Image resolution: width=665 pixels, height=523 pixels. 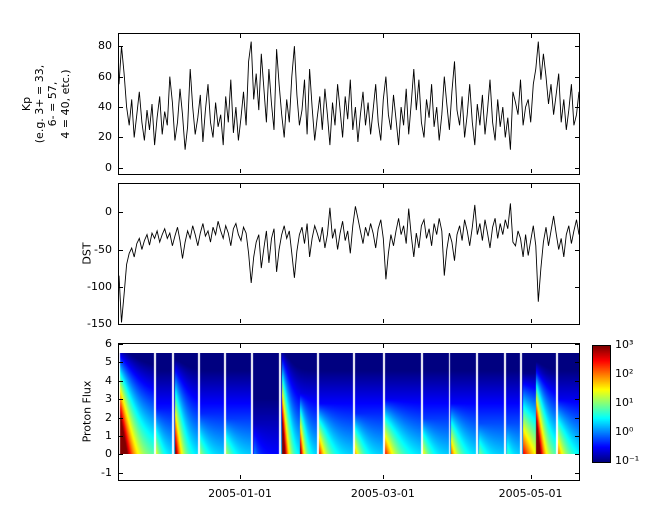 I want to click on colorbar-tick-label: 10⁰, so click(x=624, y=431).